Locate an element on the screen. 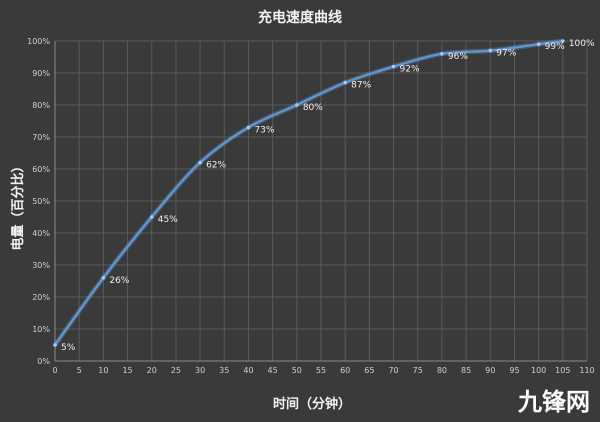  data-label: 100% is located at coordinates (582, 44).